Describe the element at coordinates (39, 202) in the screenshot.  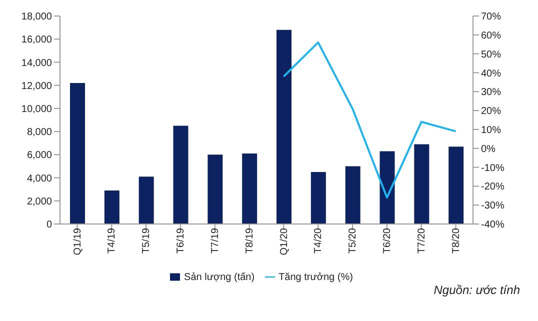
I see `y-tick-label: 2,000` at that location.